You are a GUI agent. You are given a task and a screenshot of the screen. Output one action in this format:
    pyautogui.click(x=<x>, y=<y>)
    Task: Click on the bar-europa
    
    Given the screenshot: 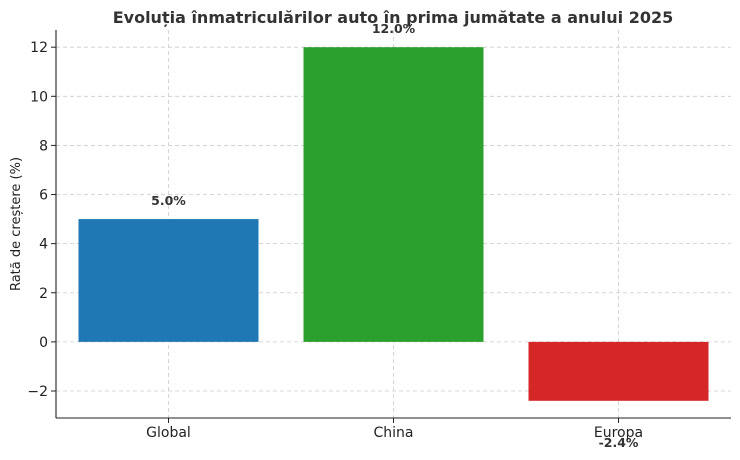 What is the action you would take?
    pyautogui.click(x=618, y=371)
    